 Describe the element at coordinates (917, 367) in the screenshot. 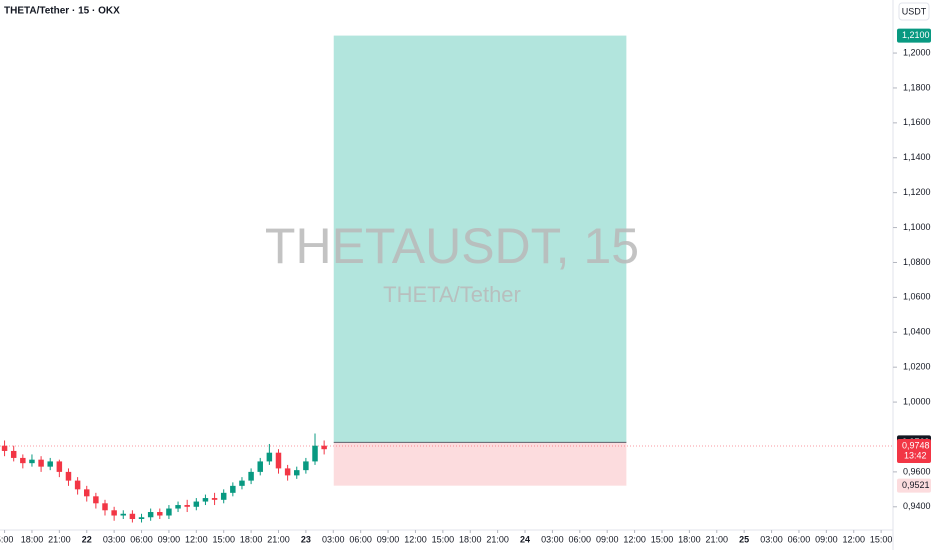

I see `y-tick-label: 1,0200` at that location.